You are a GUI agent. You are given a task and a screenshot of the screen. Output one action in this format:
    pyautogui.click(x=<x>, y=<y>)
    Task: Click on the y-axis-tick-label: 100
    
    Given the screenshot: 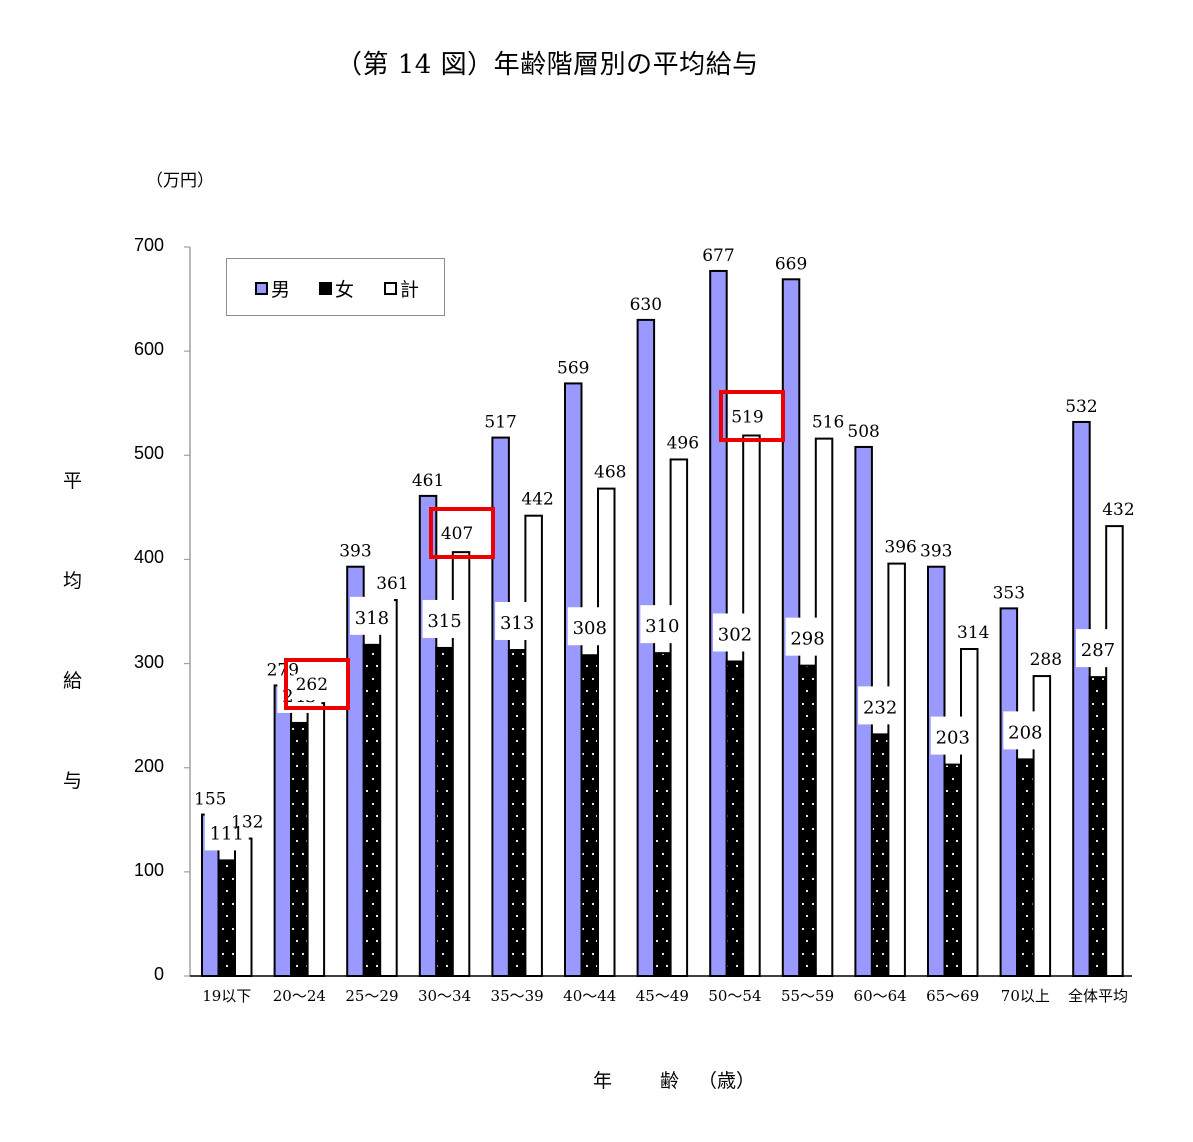 What is the action you would take?
    pyautogui.click(x=148, y=869)
    